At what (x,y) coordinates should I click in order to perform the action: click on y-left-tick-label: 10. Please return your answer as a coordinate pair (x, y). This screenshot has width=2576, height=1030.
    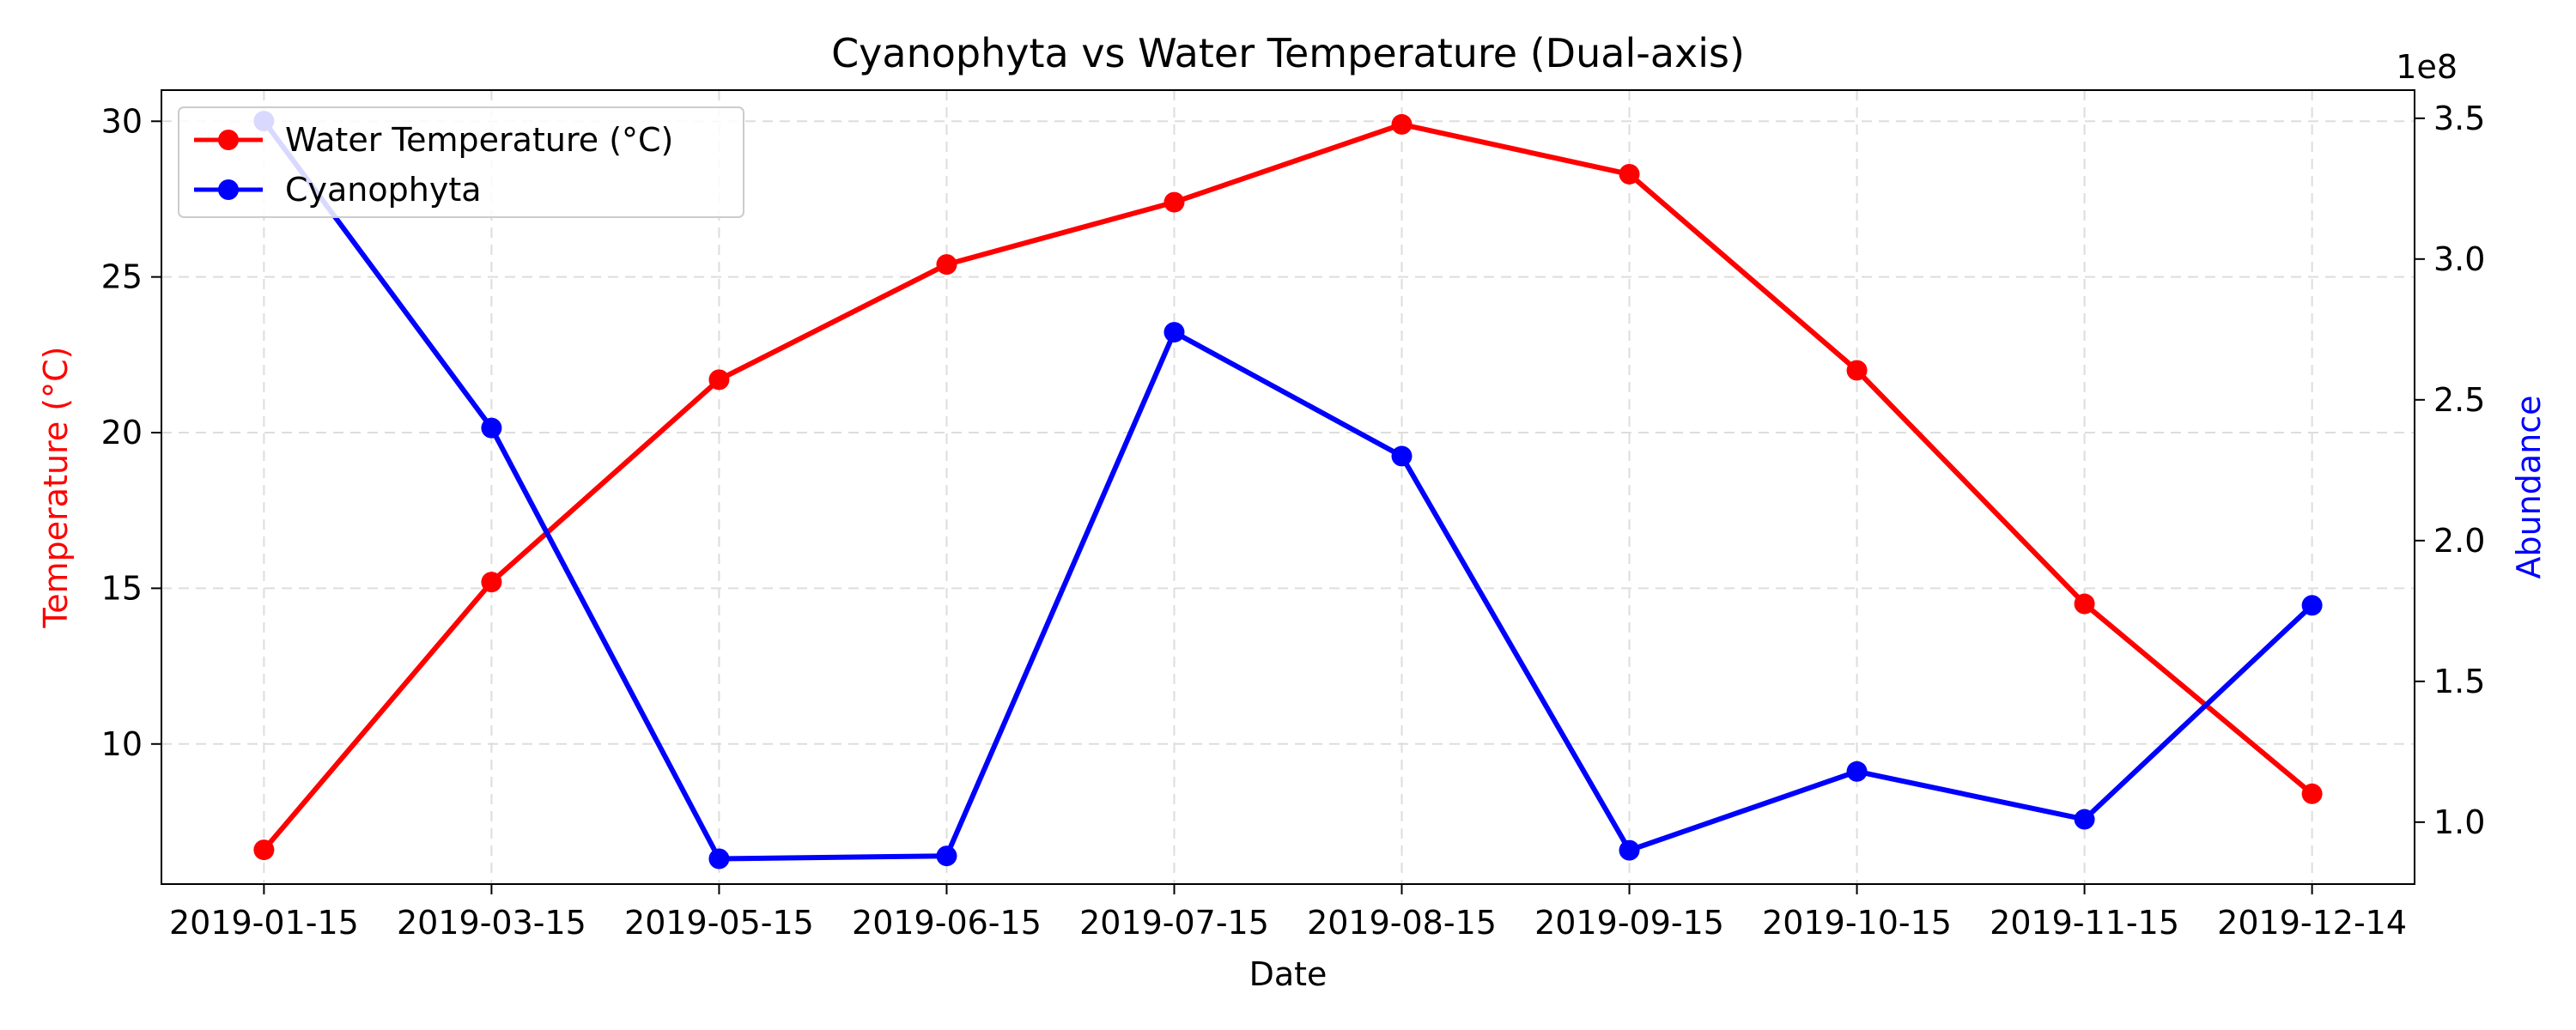
    Looking at the image, I should click on (122, 744).